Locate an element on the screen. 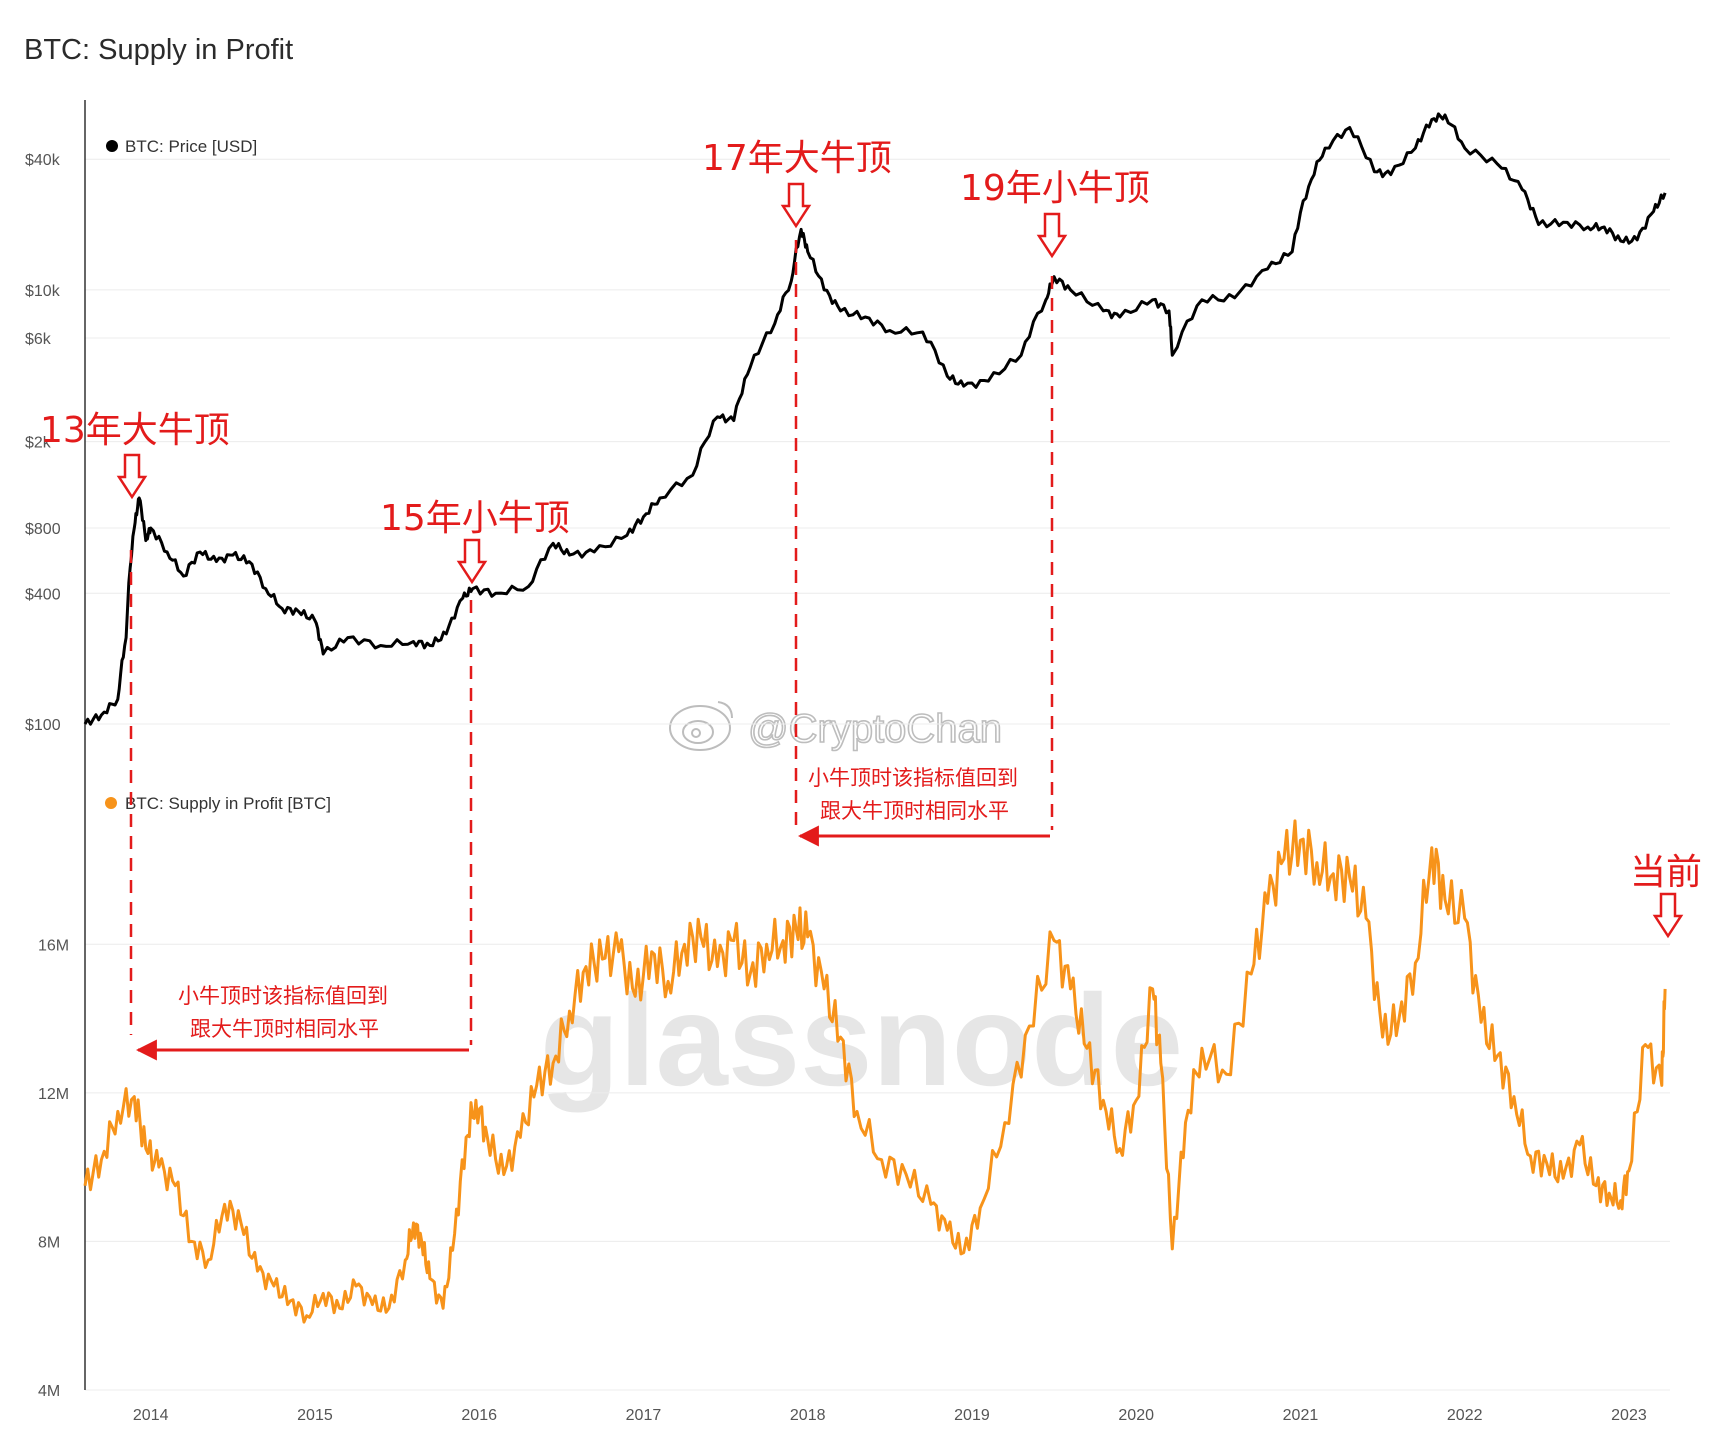  x-tick-label: 2022 is located at coordinates (1465, 1415).